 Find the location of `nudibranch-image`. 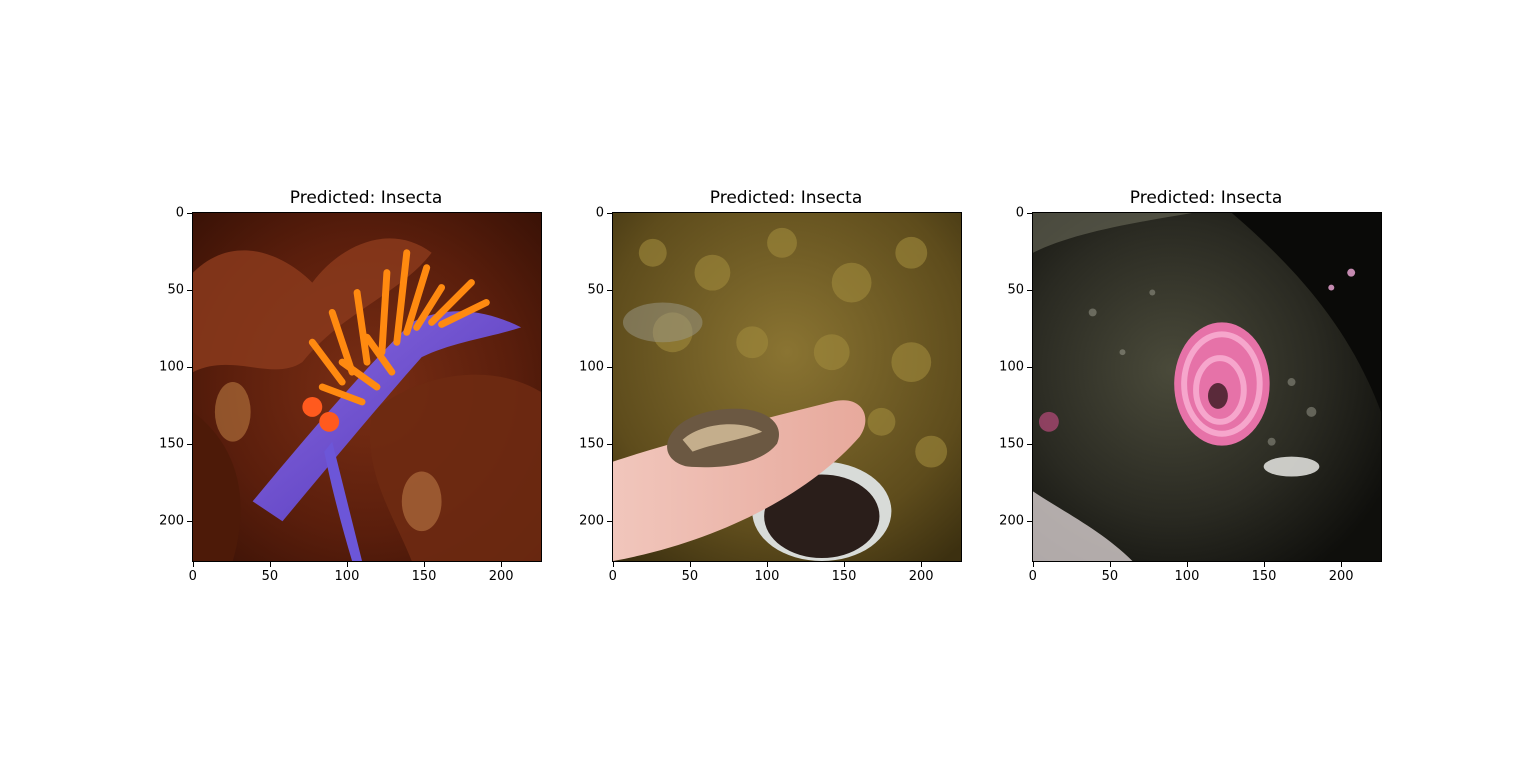

nudibranch-image is located at coordinates (367, 387).